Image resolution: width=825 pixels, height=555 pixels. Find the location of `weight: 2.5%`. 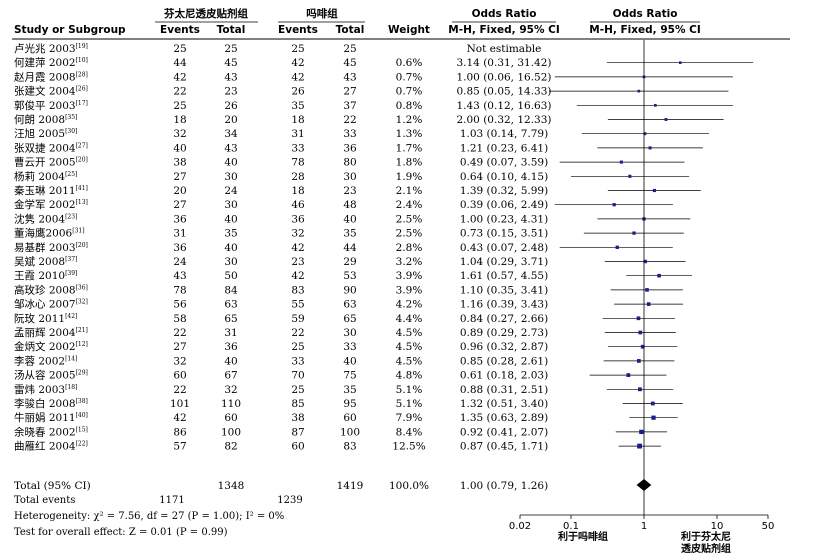

weight: 2.5% is located at coordinates (409, 219).